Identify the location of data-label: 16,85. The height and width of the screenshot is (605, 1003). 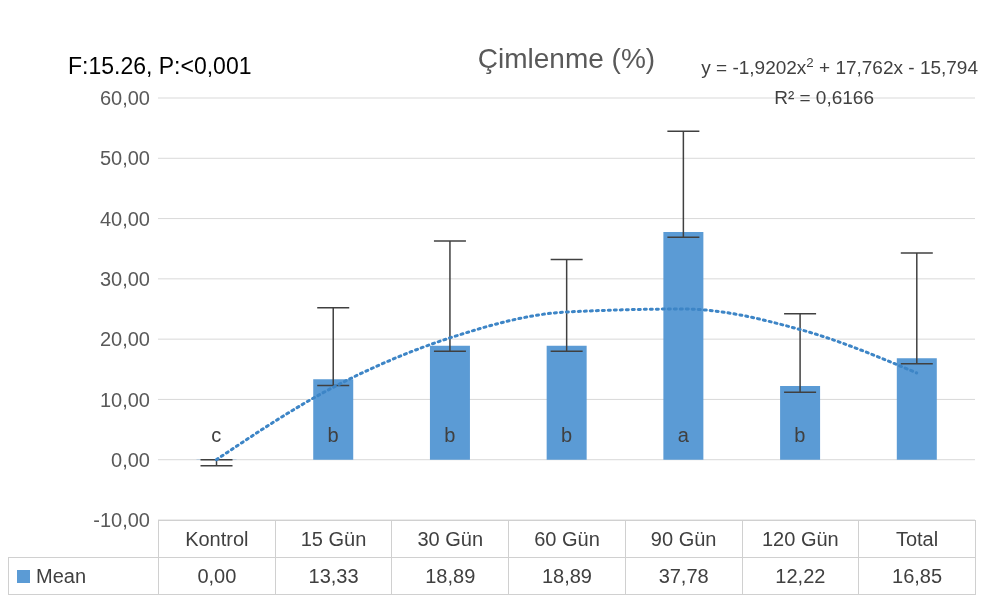
(917, 576).